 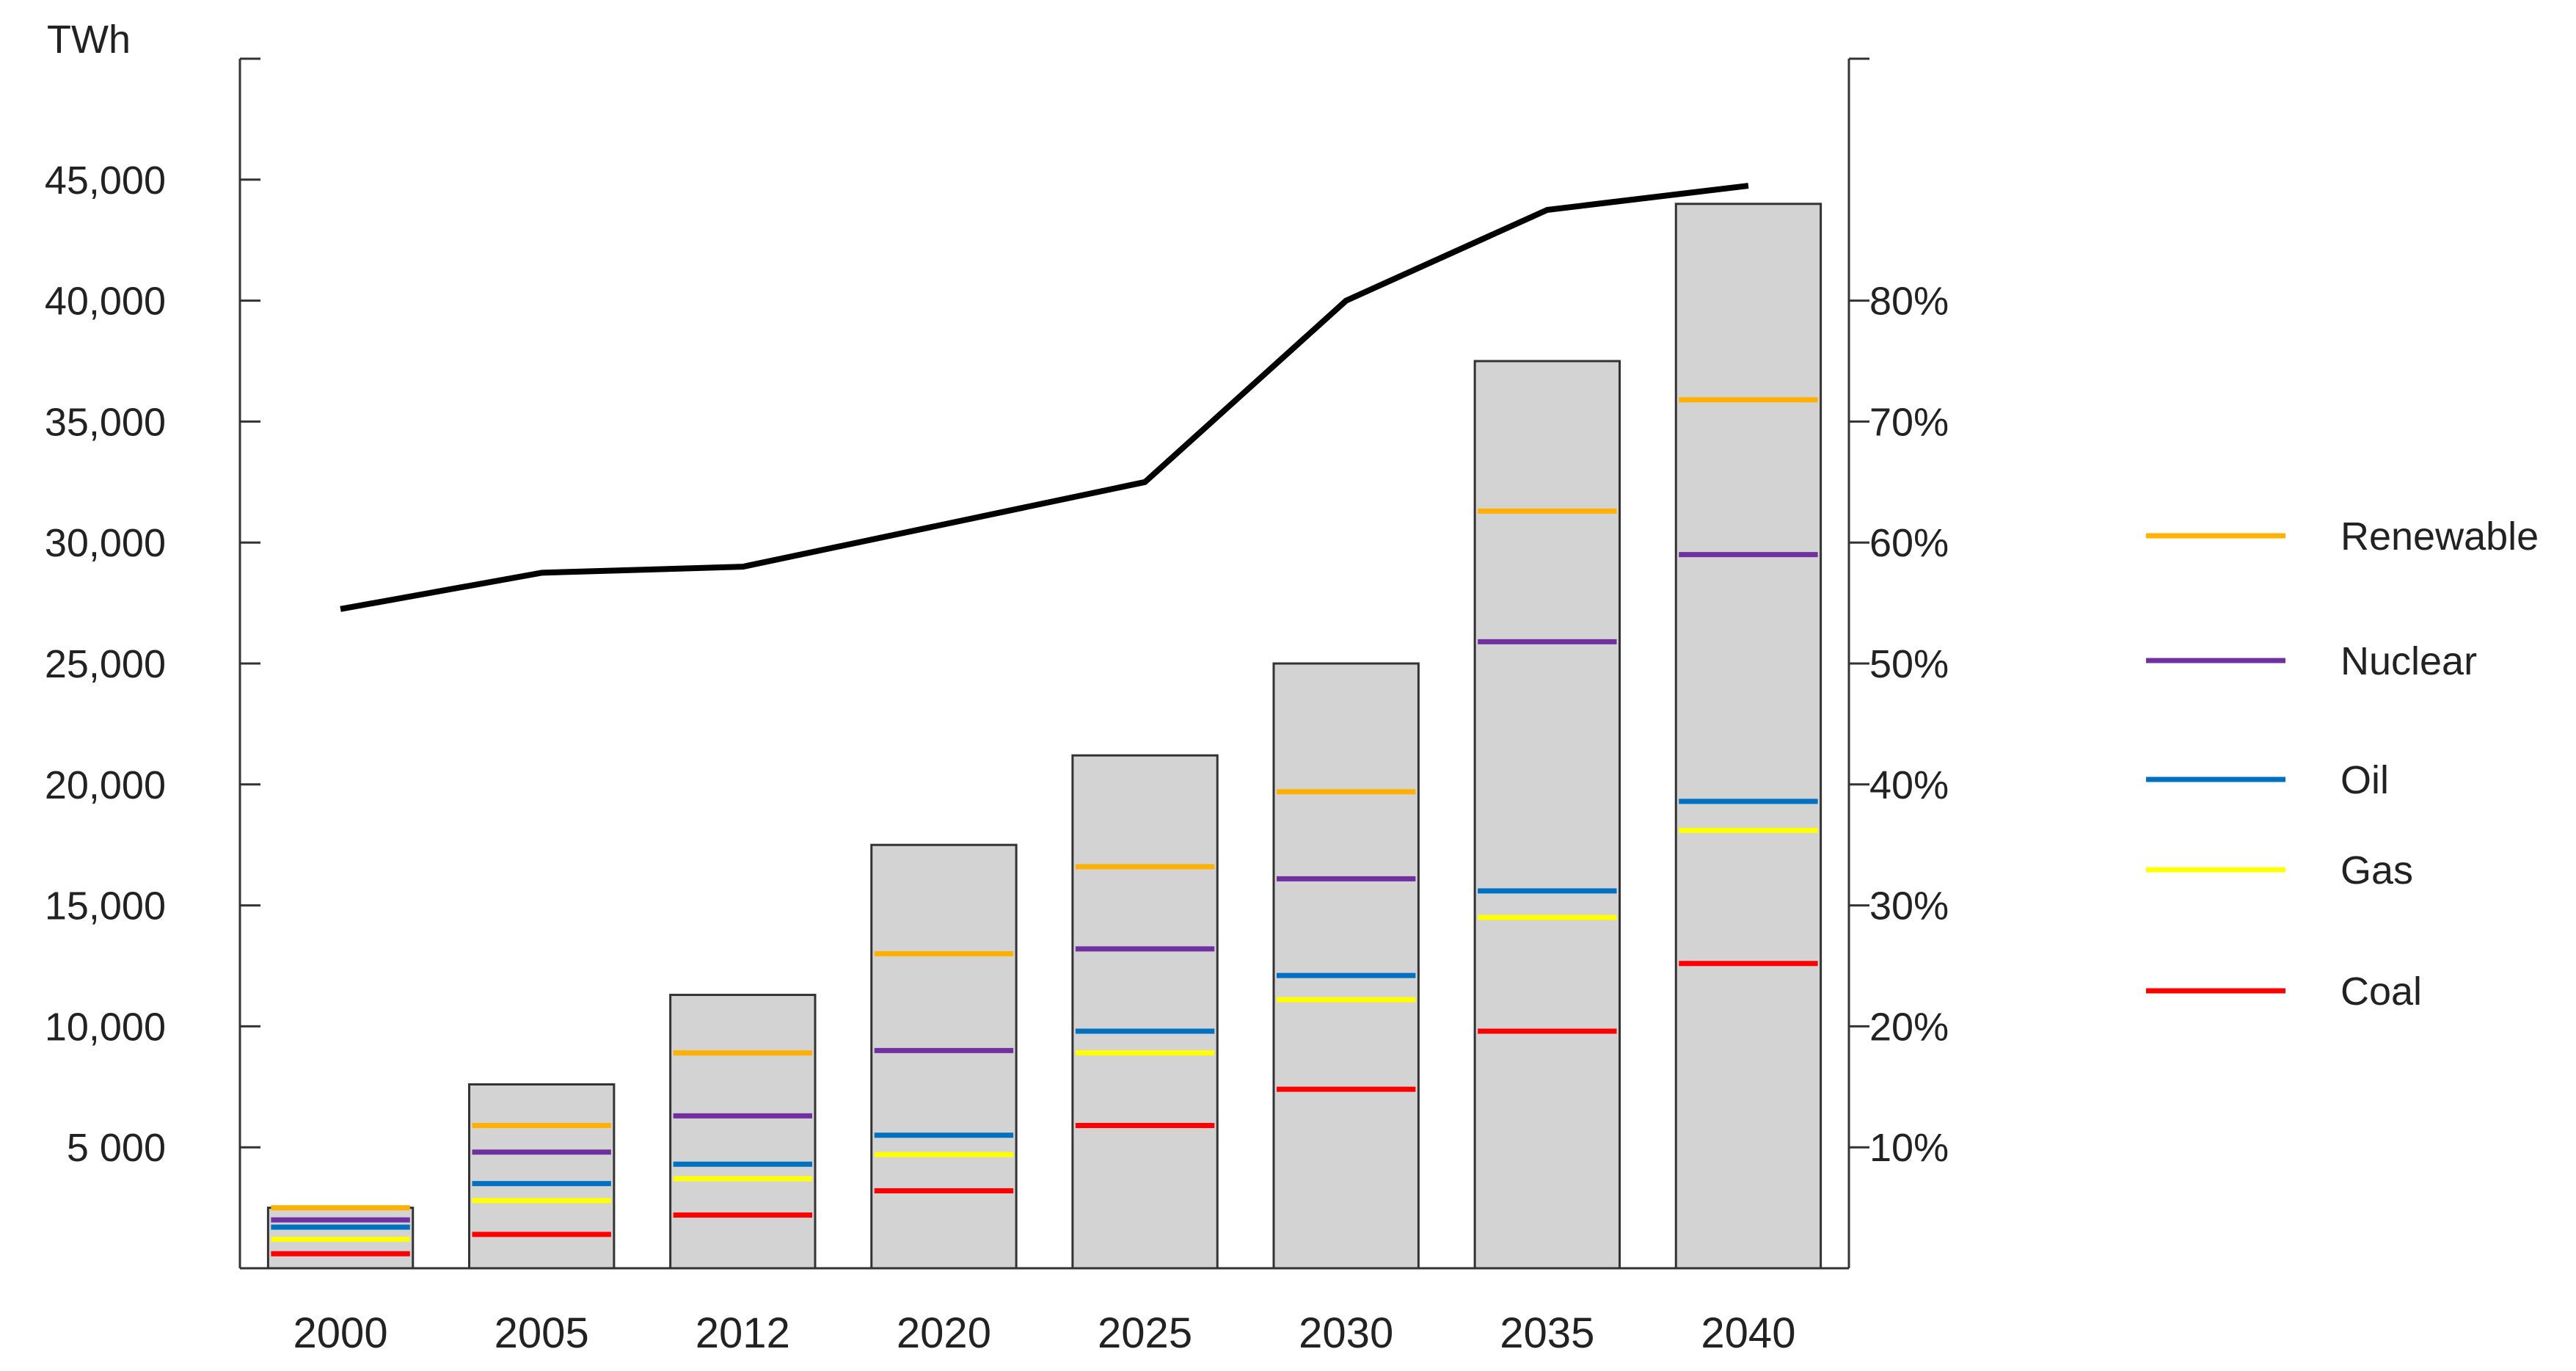 I want to click on bar-2040, so click(x=1748, y=736).